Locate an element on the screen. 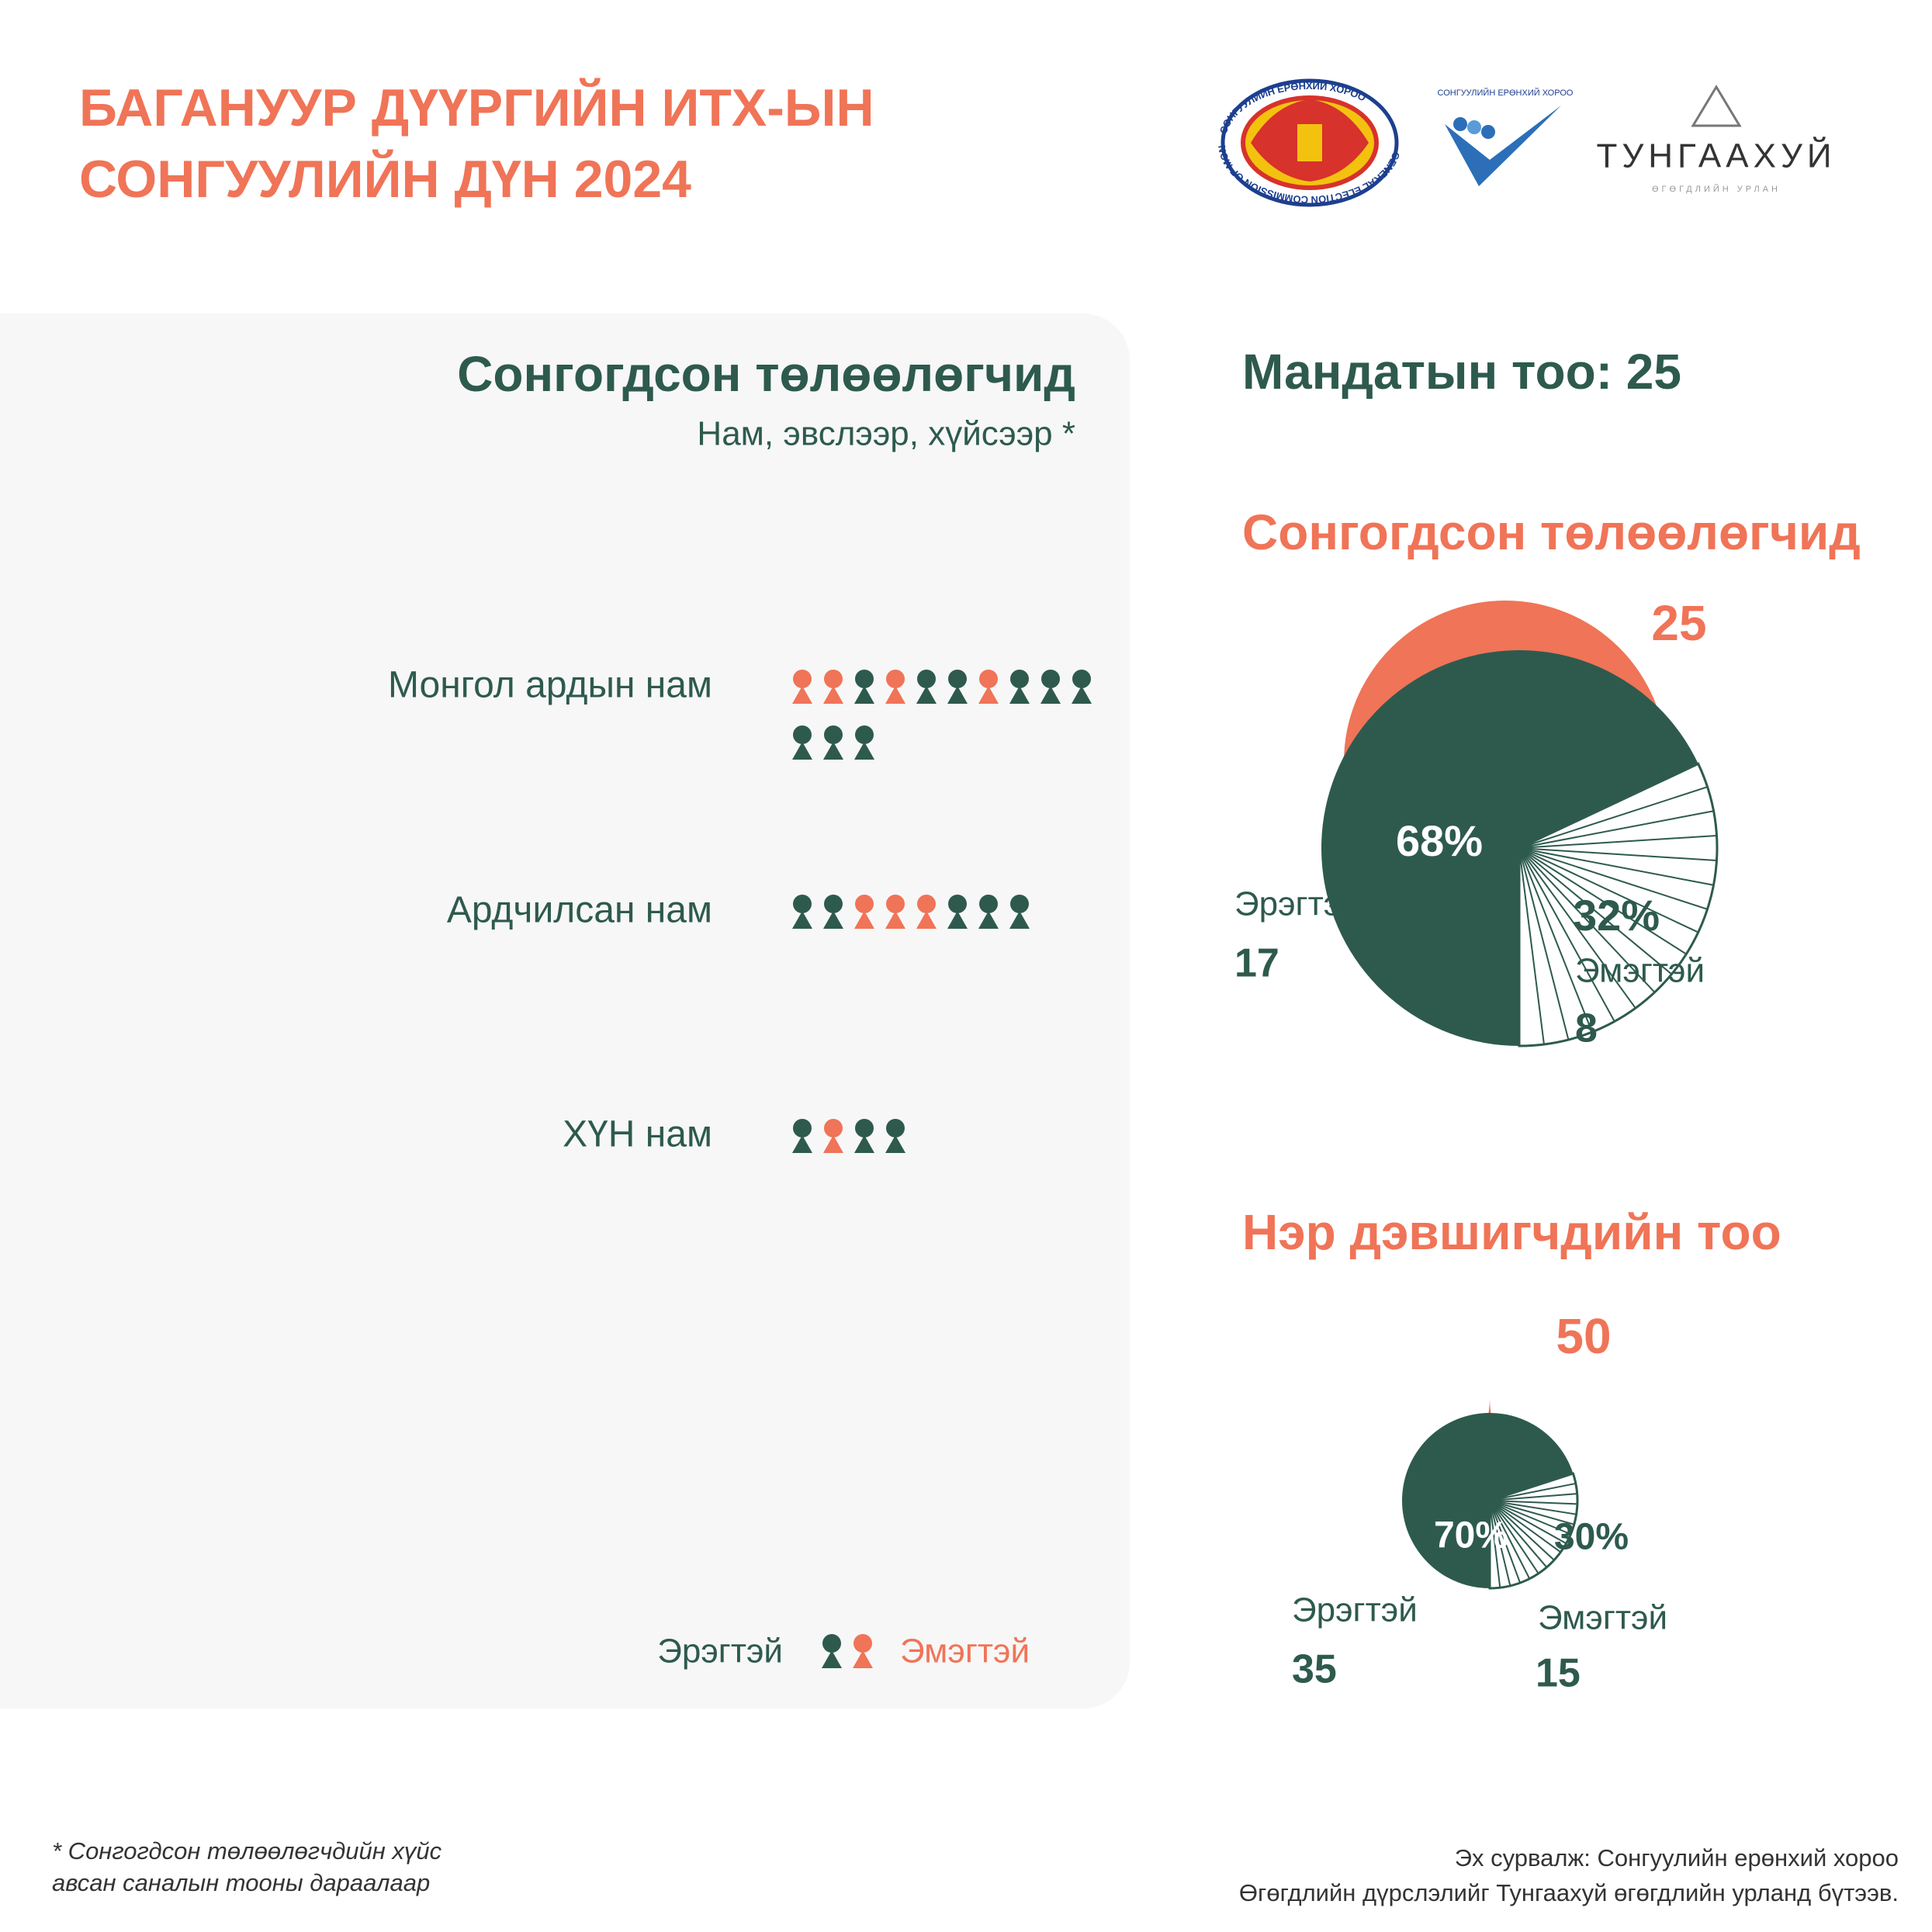  panel-title: Сонгогдсон төлөөлөгчид is located at coordinates (766, 374).